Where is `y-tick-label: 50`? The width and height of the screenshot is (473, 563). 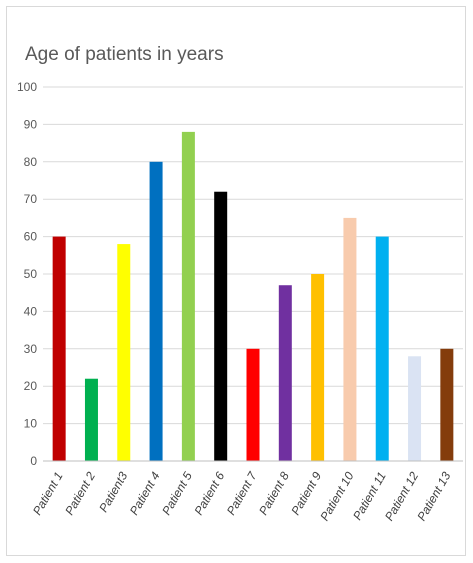
y-tick-label: 50 is located at coordinates (31, 274).